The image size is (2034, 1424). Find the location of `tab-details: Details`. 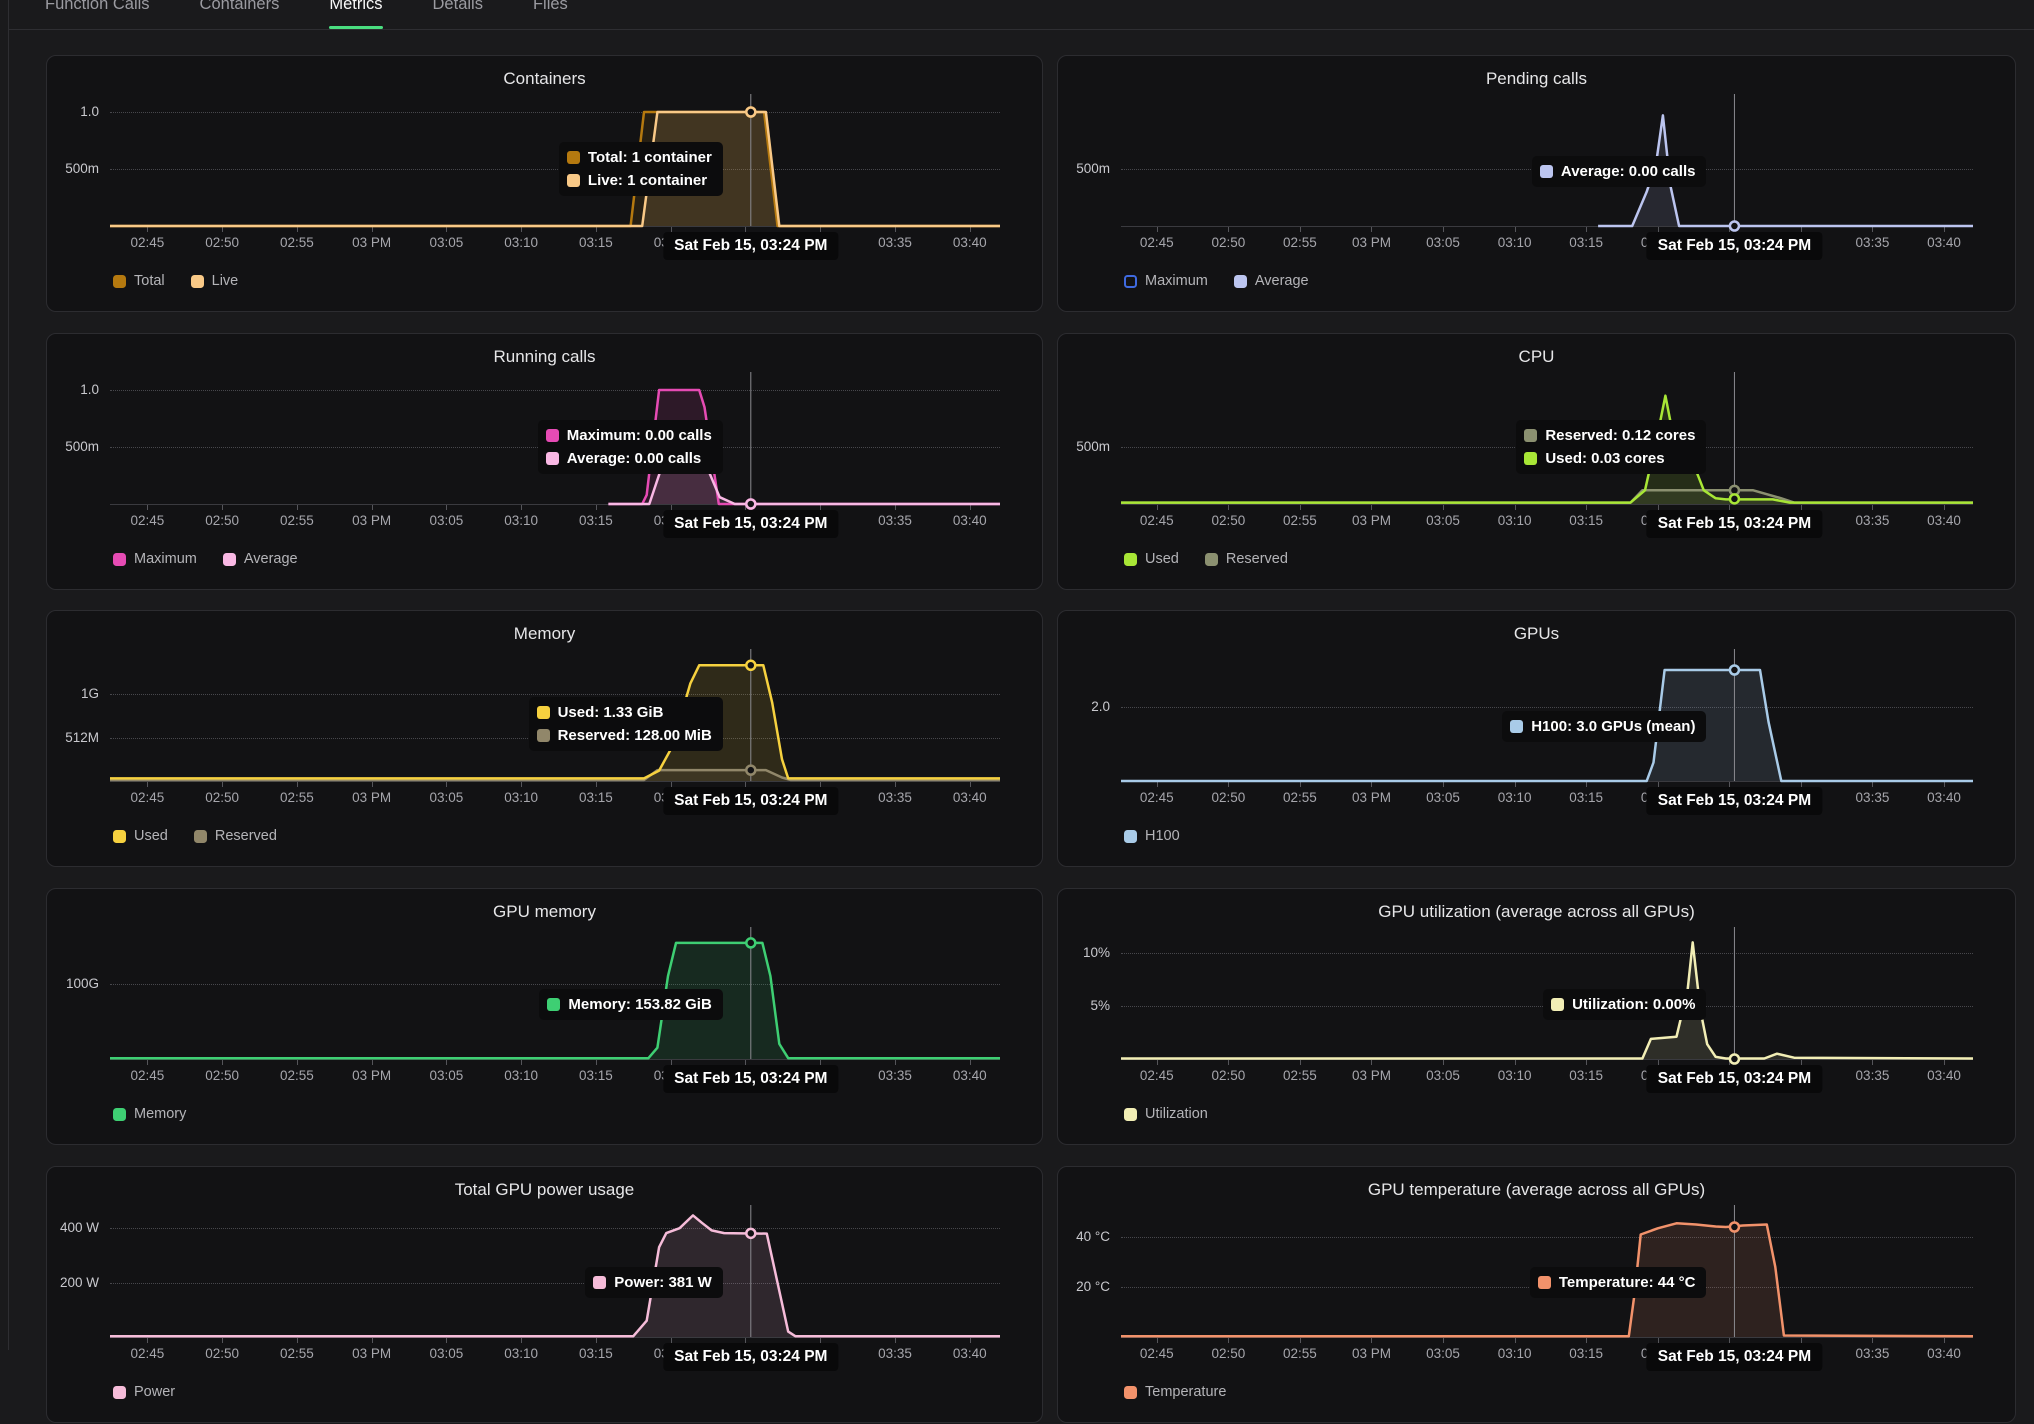

tab-details: Details is located at coordinates (458, 14).